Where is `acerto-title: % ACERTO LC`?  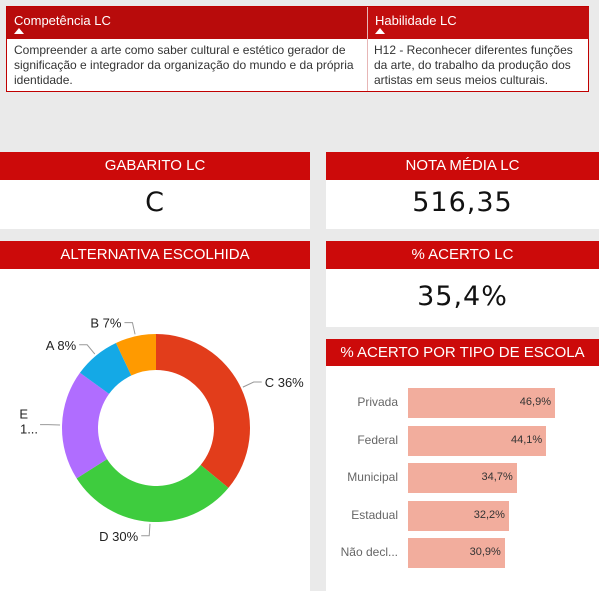 acerto-title: % ACERTO LC is located at coordinates (462, 255).